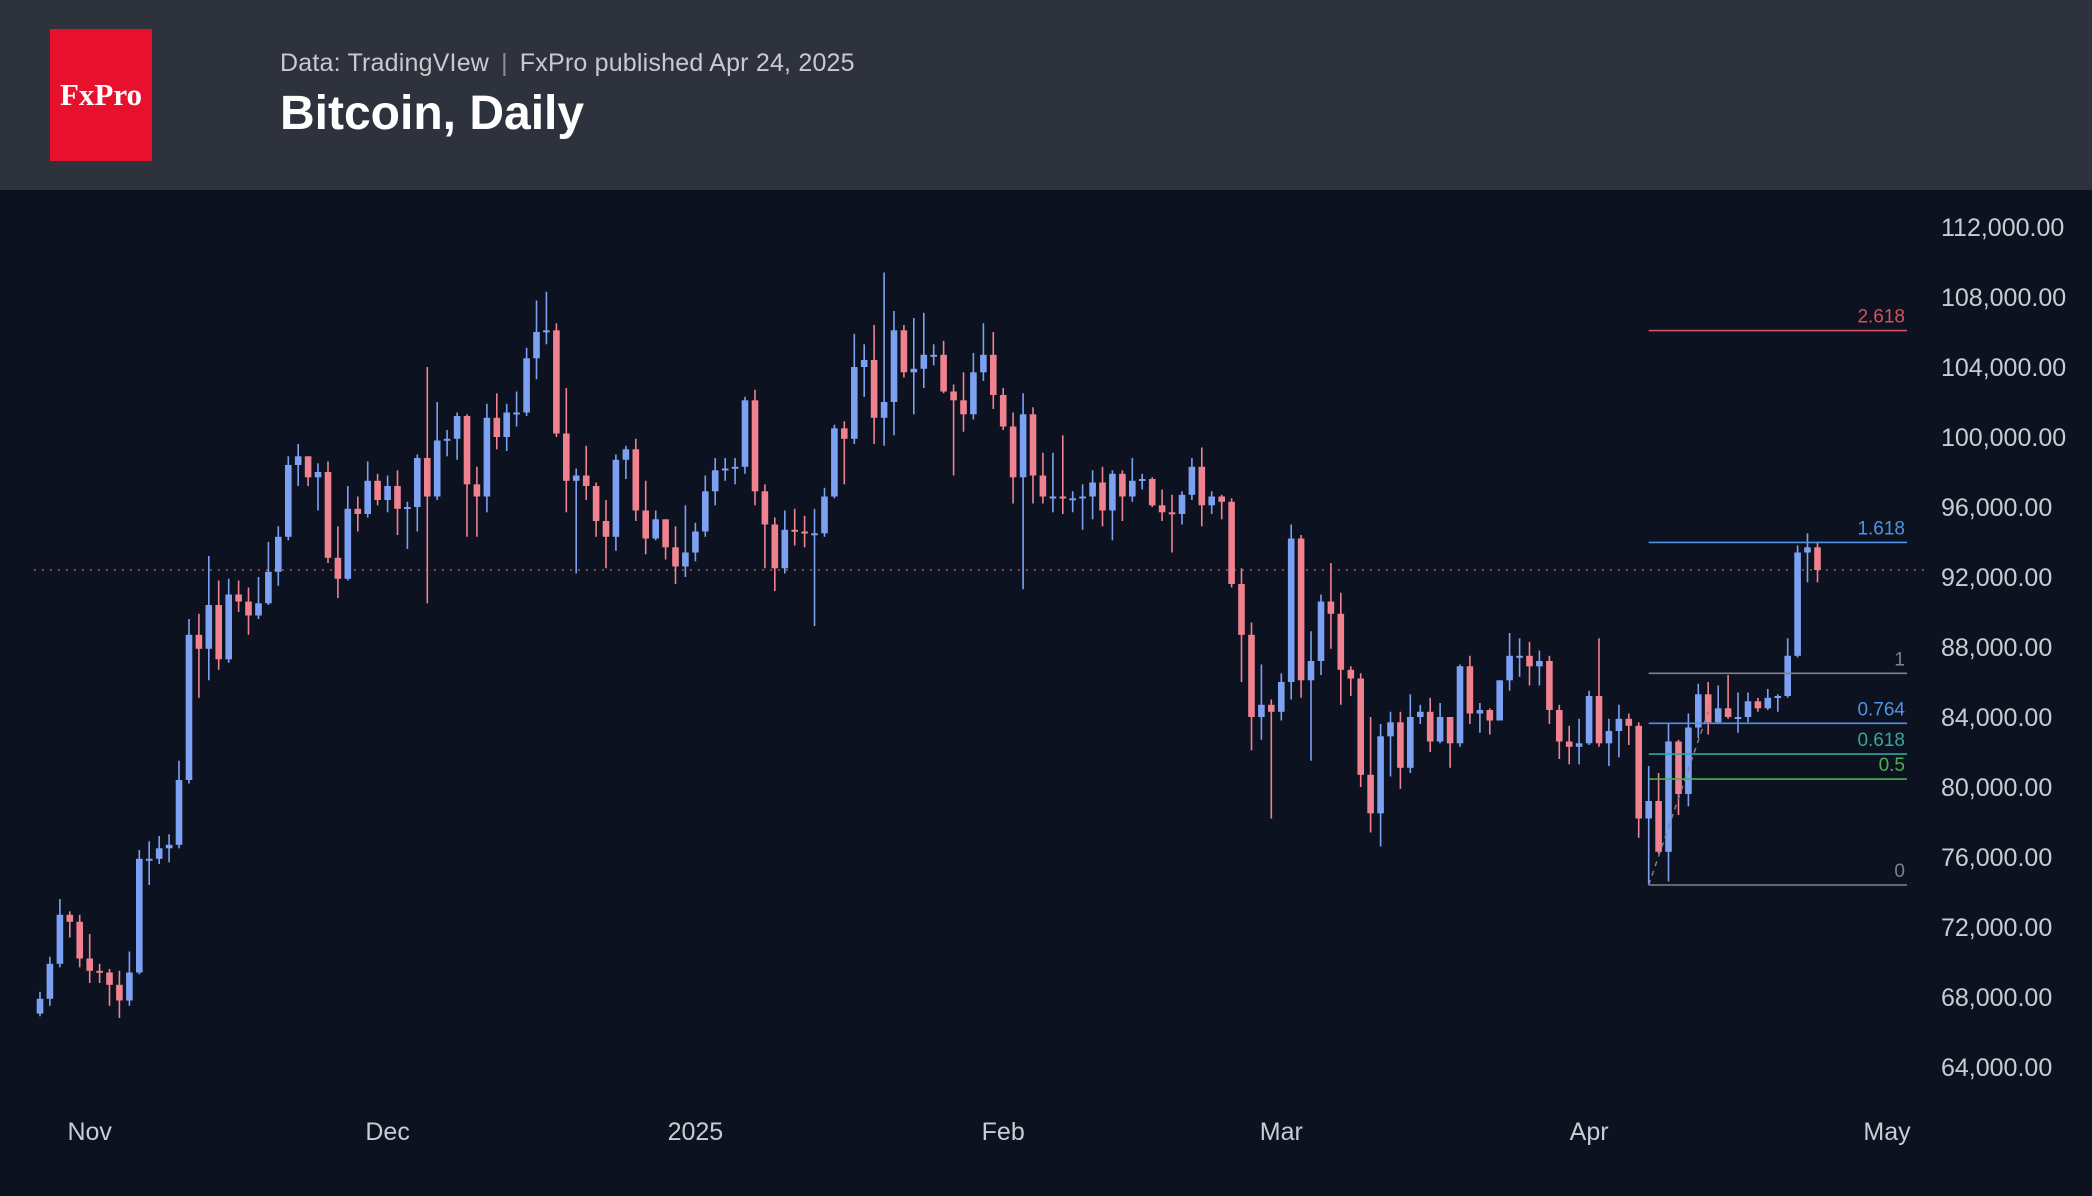 Image resolution: width=2092 pixels, height=1196 pixels. Describe the element at coordinates (1996, 928) in the screenshot. I see `price-tick-label: 72,000.00` at that location.